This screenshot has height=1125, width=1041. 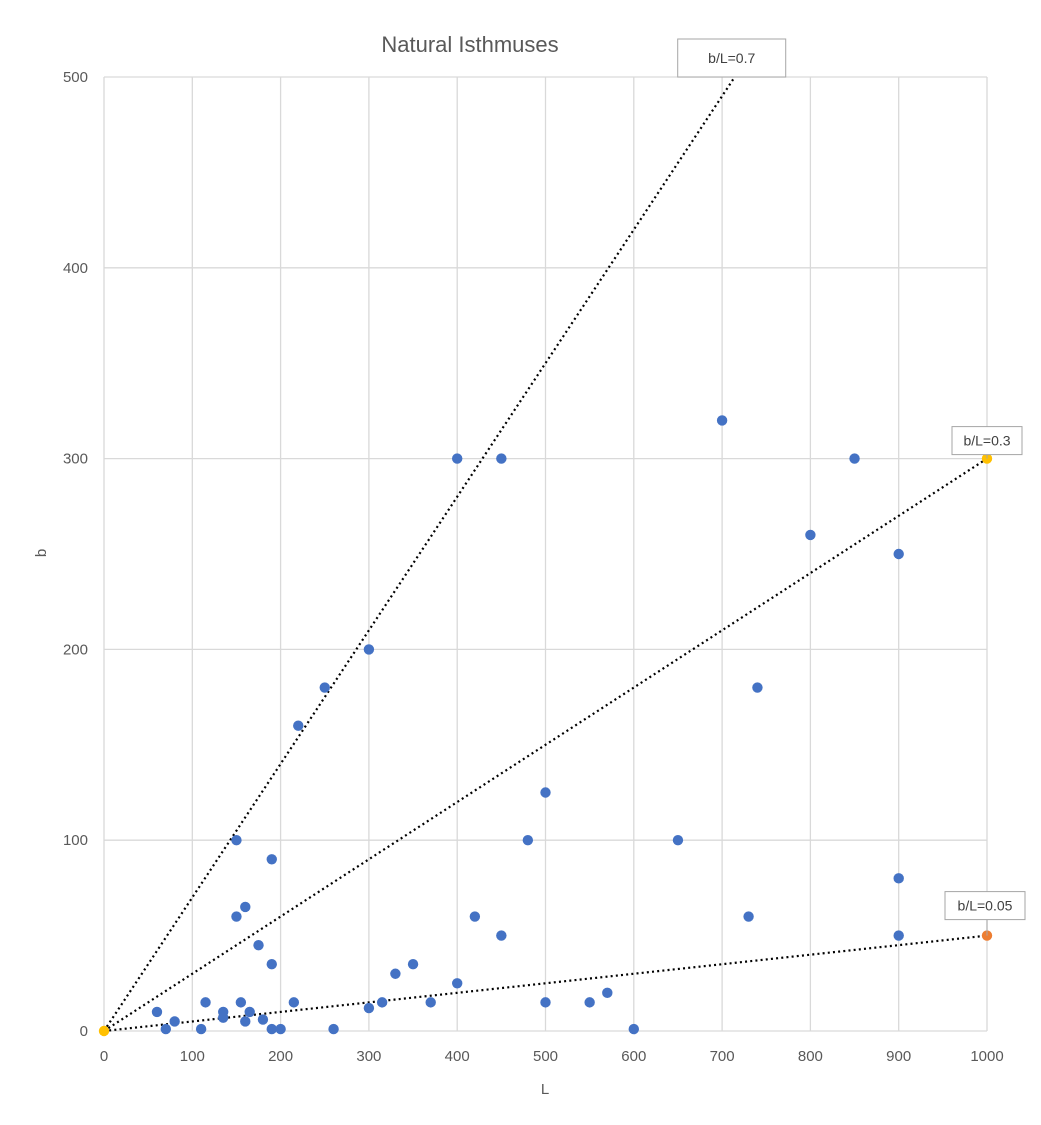 What do you see at coordinates (75, 459) in the screenshot?
I see `y-tick-label: 300` at bounding box center [75, 459].